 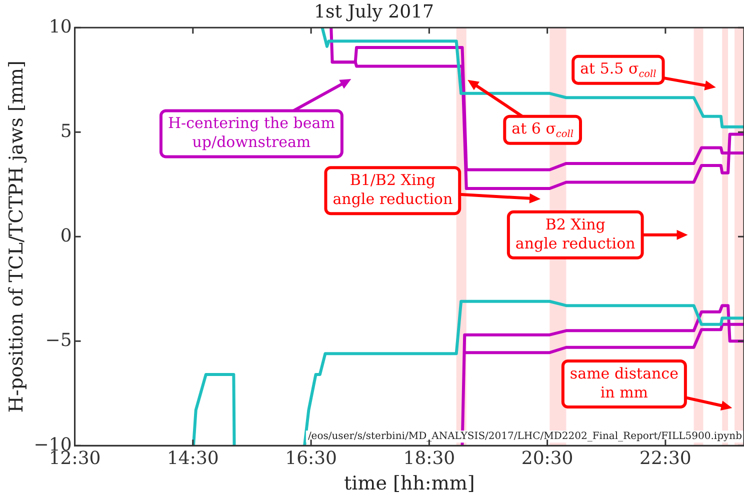 What do you see at coordinates (575, 233) in the screenshot?
I see `annotation: B2 Xing angle reduction` at bounding box center [575, 233].